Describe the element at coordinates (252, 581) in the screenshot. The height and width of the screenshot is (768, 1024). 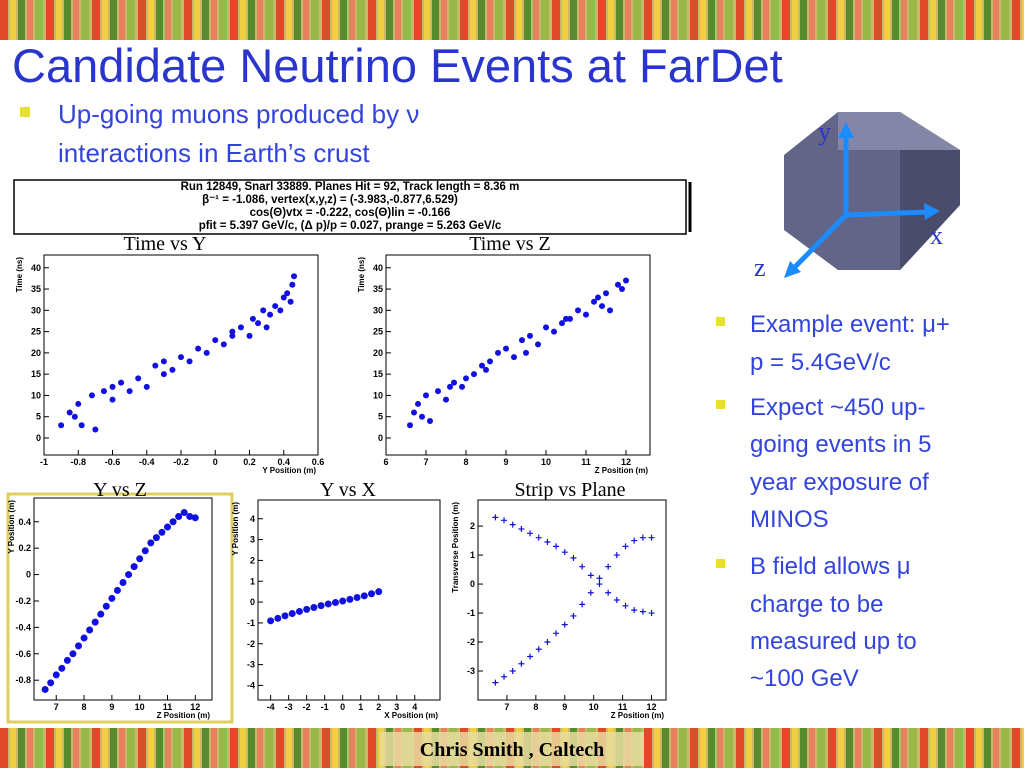
I see `y-tick-label: 1` at that location.